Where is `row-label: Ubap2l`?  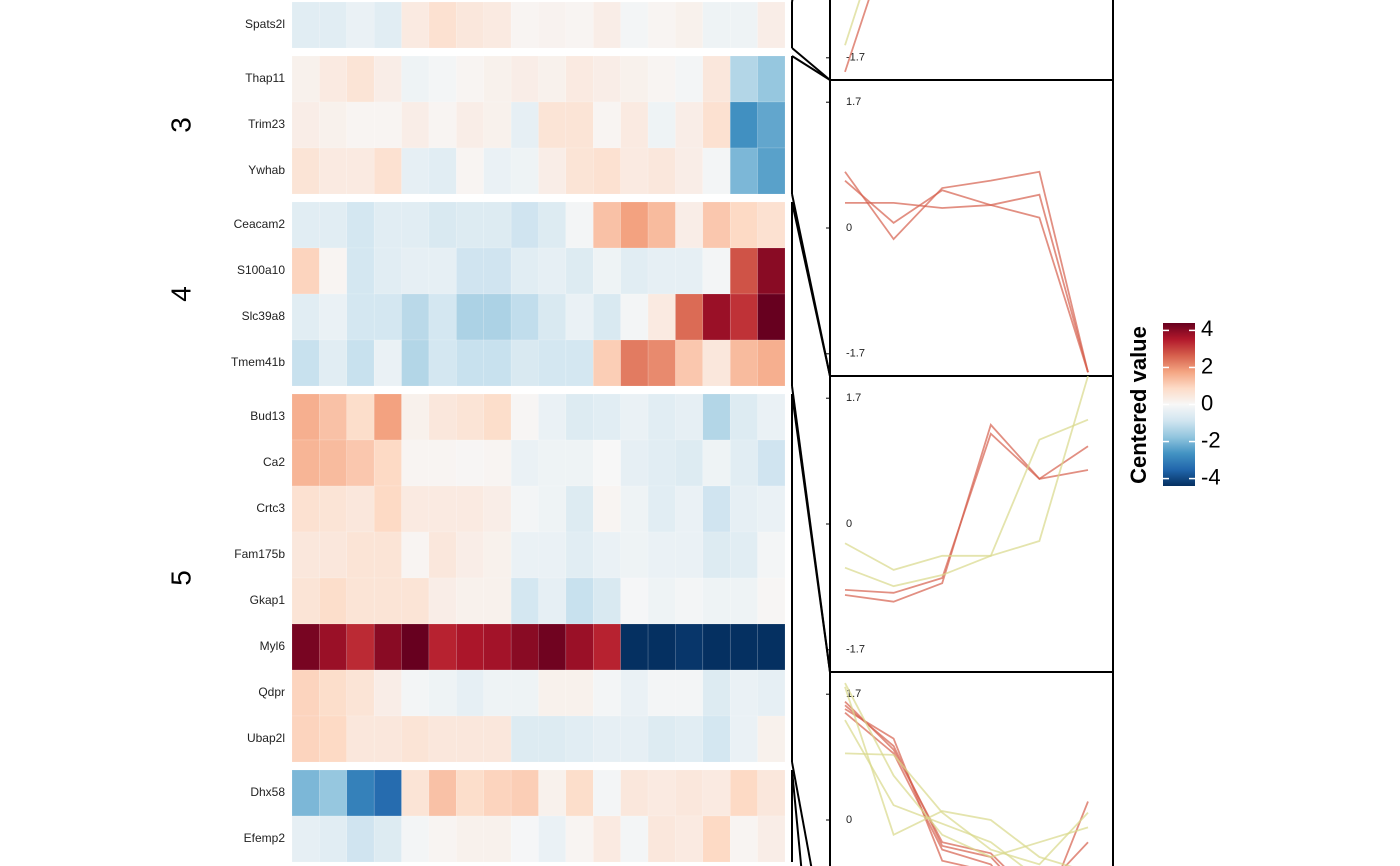
row-label: Ubap2l is located at coordinates (266, 738).